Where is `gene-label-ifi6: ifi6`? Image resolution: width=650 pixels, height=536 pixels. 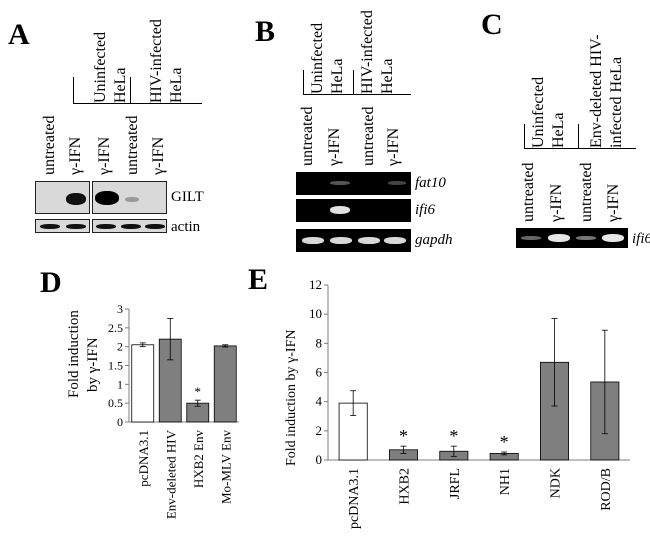 gene-label-ifi6: ifi6 is located at coordinates (425, 210).